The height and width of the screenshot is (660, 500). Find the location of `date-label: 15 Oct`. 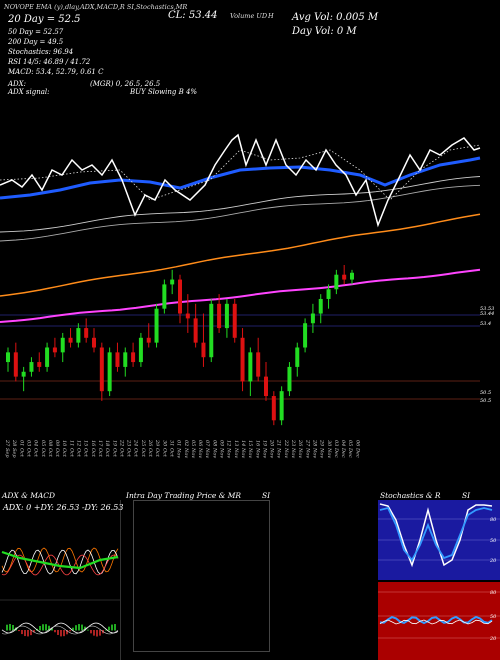

date-label: 15 Oct is located at coordinates (86, 449).